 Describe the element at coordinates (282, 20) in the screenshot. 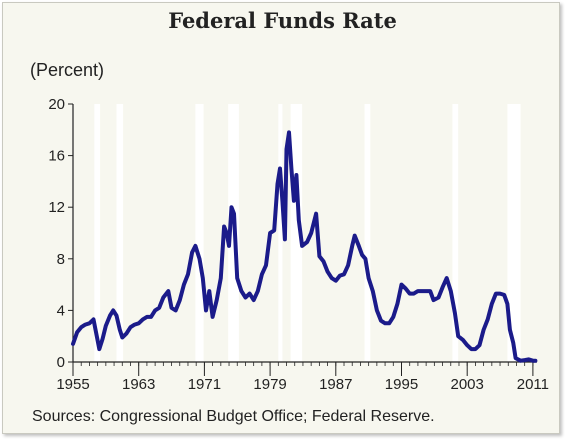

I see `chart-title: Federal Funds Rate` at that location.